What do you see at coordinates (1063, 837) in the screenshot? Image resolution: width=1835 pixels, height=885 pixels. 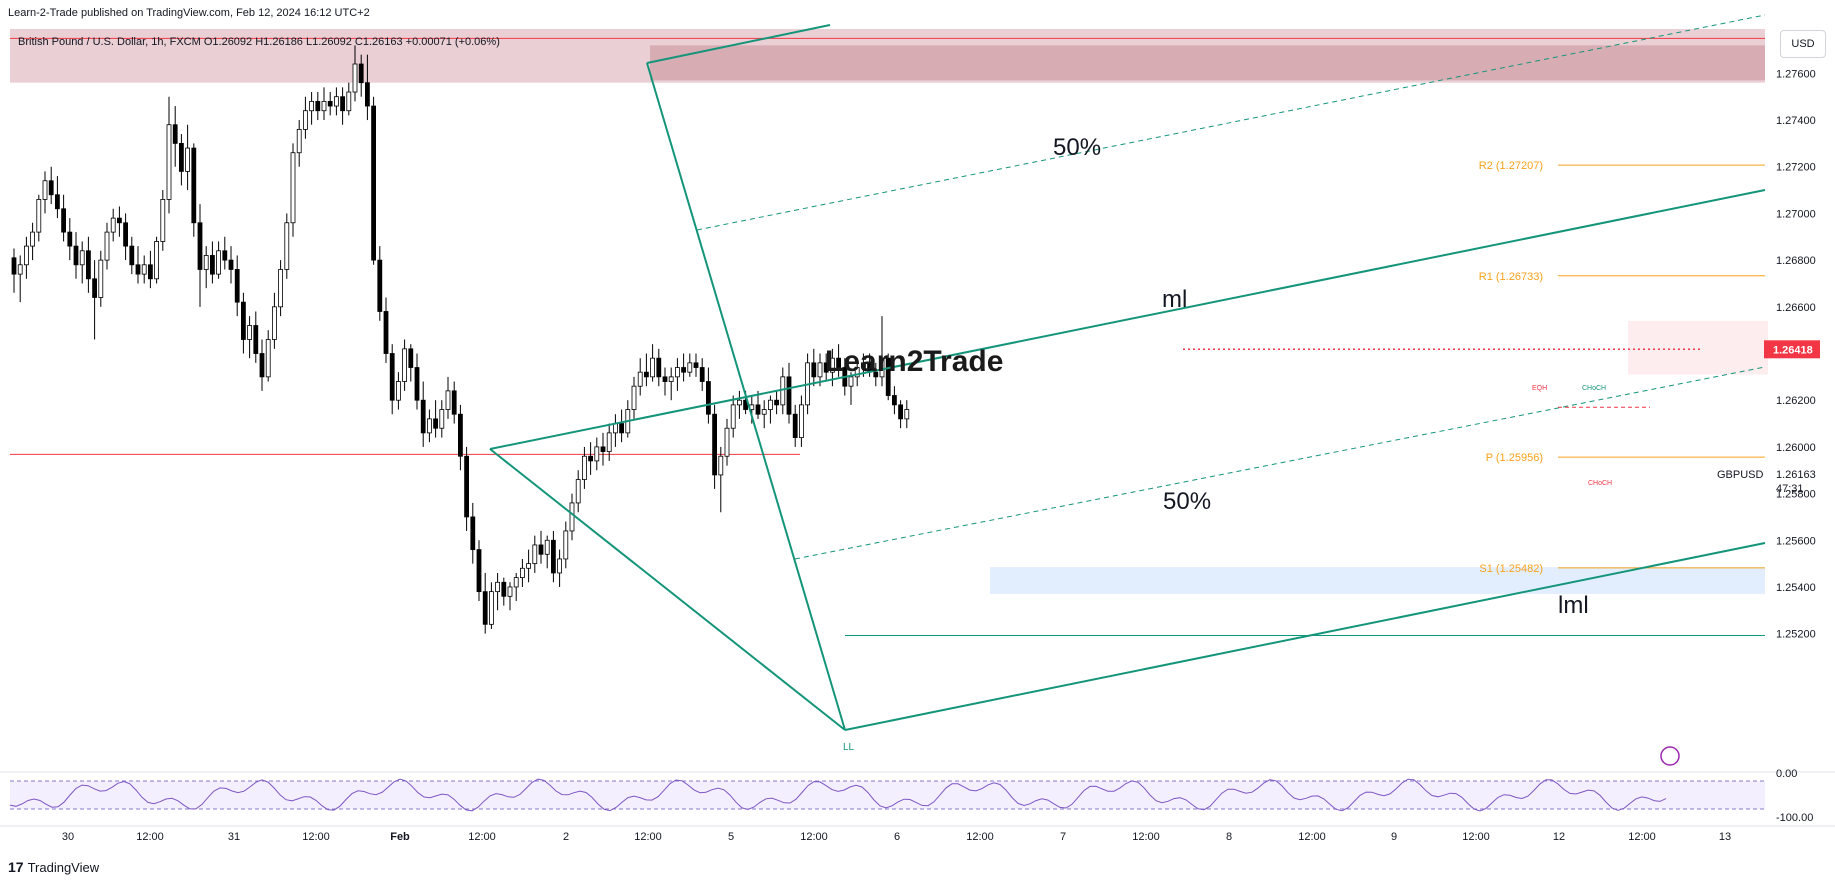 I see `time-tick-12: 7` at bounding box center [1063, 837].